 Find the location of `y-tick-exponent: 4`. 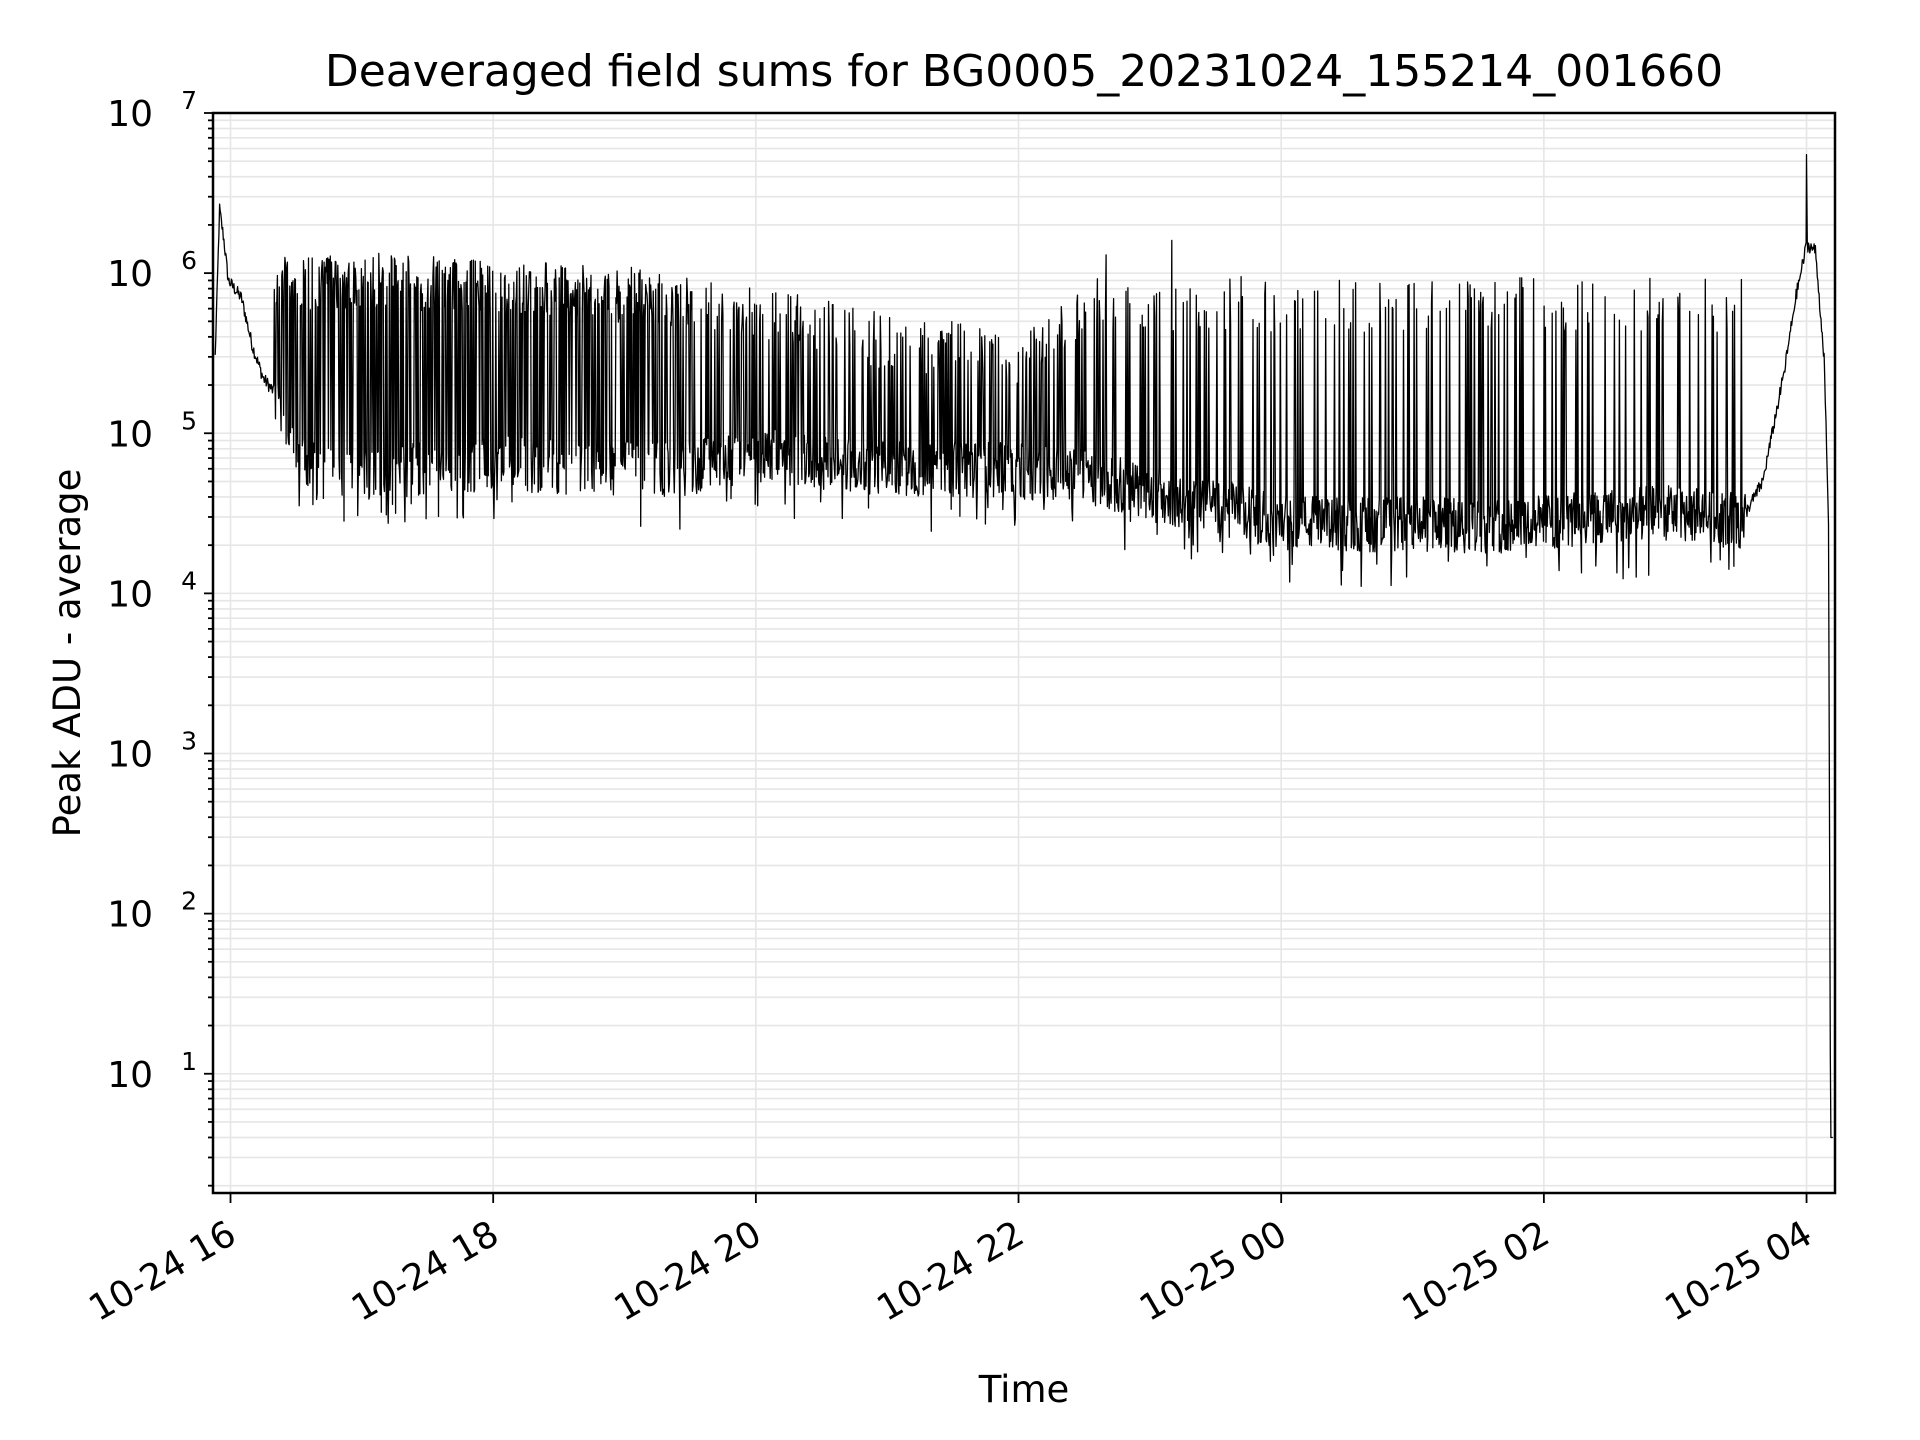

y-tick-exponent: 4 is located at coordinates (189, 580).